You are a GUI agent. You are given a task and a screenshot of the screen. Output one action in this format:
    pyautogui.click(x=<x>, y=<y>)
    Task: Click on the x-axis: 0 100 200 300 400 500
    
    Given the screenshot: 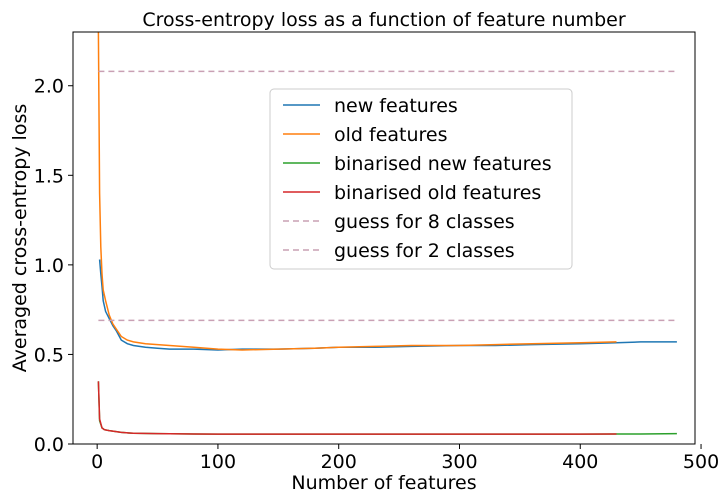 What is the action you would take?
    pyautogui.click(x=405, y=458)
    